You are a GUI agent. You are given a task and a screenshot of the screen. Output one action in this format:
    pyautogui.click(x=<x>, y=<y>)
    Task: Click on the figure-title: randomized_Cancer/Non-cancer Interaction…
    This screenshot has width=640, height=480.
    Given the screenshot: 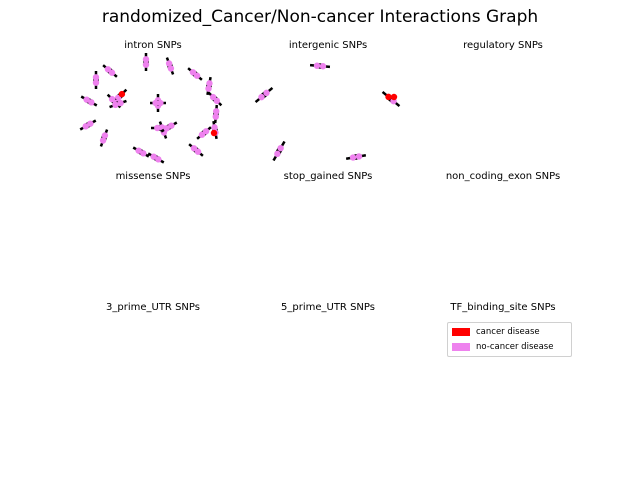 What is the action you would take?
    pyautogui.click(x=320, y=17)
    